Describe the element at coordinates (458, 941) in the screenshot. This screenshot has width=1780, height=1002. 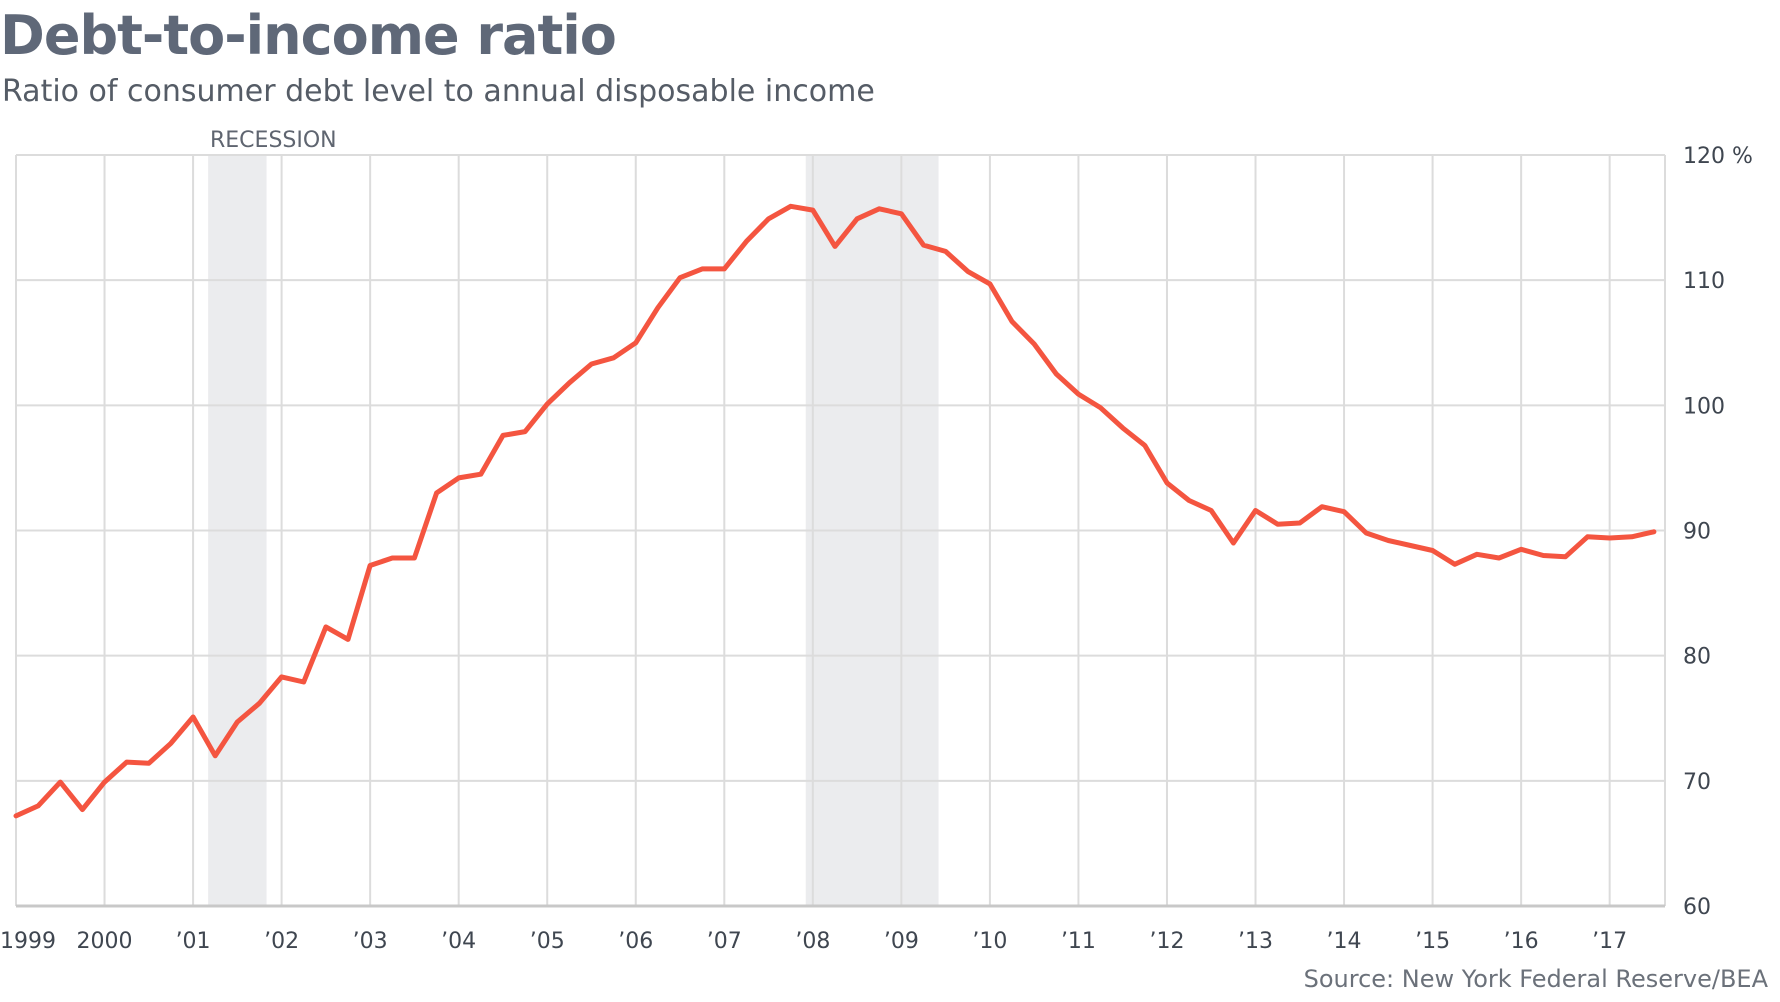
I see `x-tick-label: ’04` at that location.